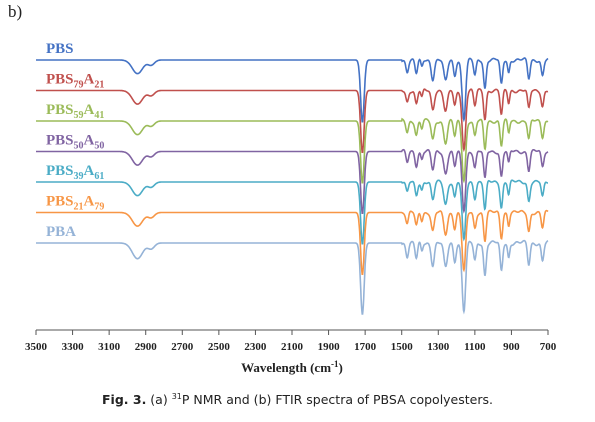  What do you see at coordinates (176, 396) in the screenshot?
I see `caption-superscript: 31` at bounding box center [176, 396].